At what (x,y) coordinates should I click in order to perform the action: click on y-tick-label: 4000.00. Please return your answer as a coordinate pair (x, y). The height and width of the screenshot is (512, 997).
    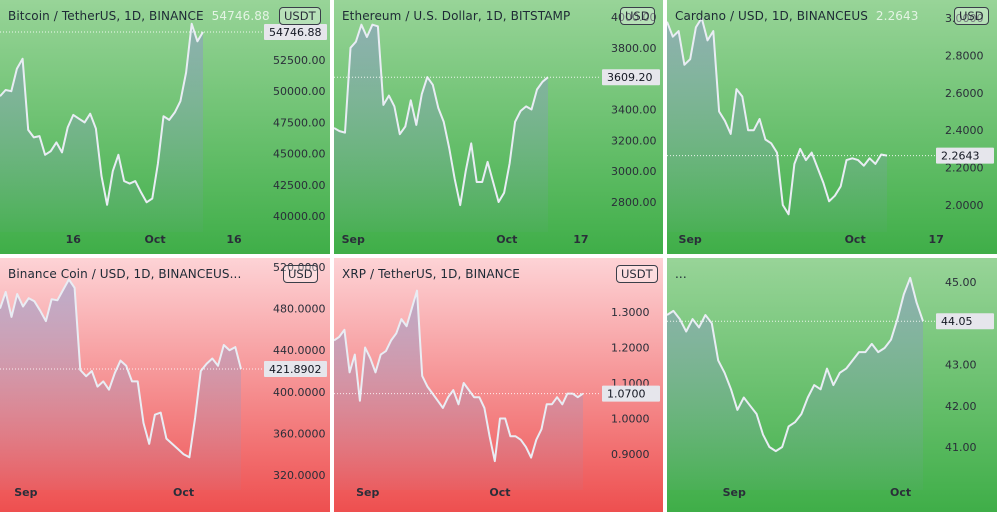
    Looking at the image, I should click on (634, 17).